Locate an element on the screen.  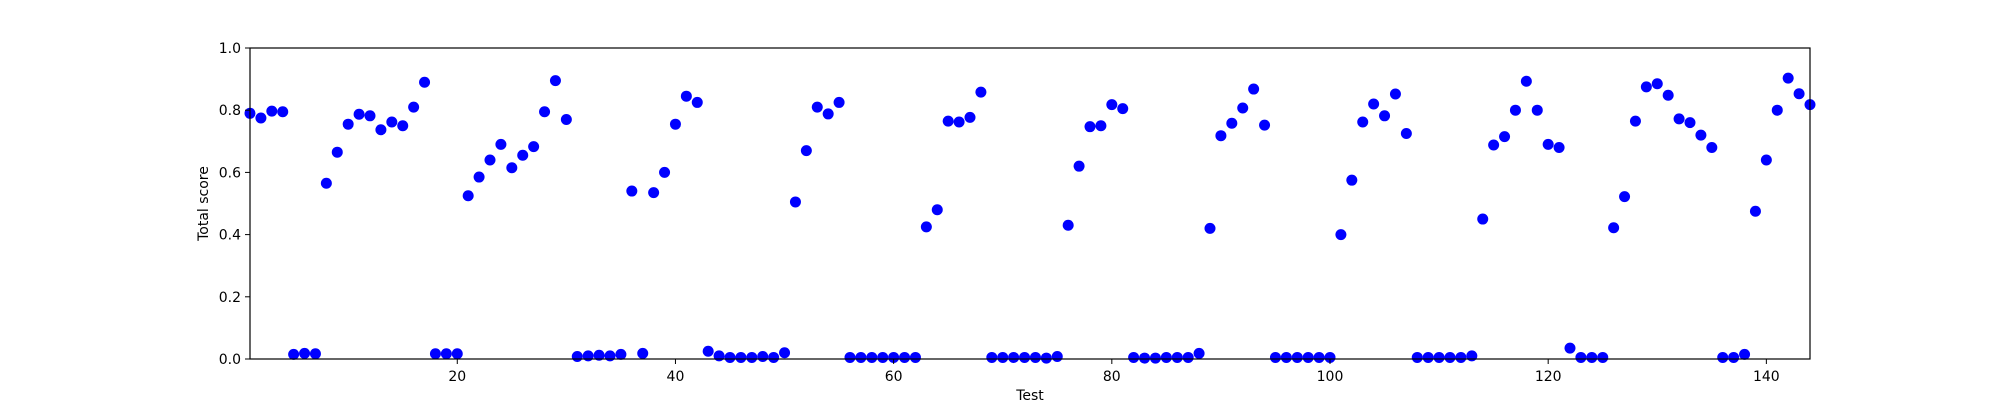
y-tick-label: 0.2 is located at coordinates (230, 298).